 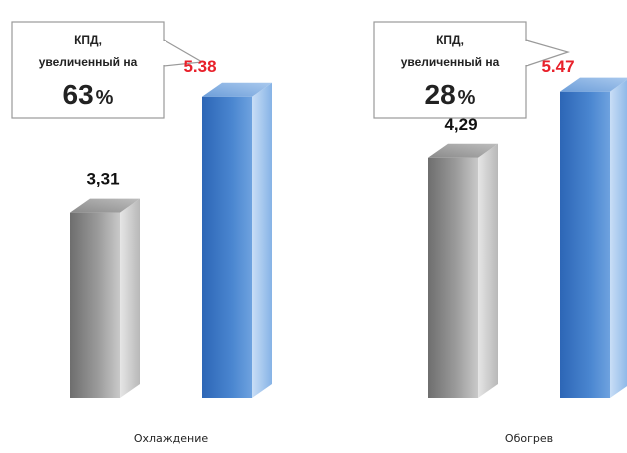 What do you see at coordinates (102, 179) in the screenshot?
I see `value-label: 3,31` at bounding box center [102, 179].